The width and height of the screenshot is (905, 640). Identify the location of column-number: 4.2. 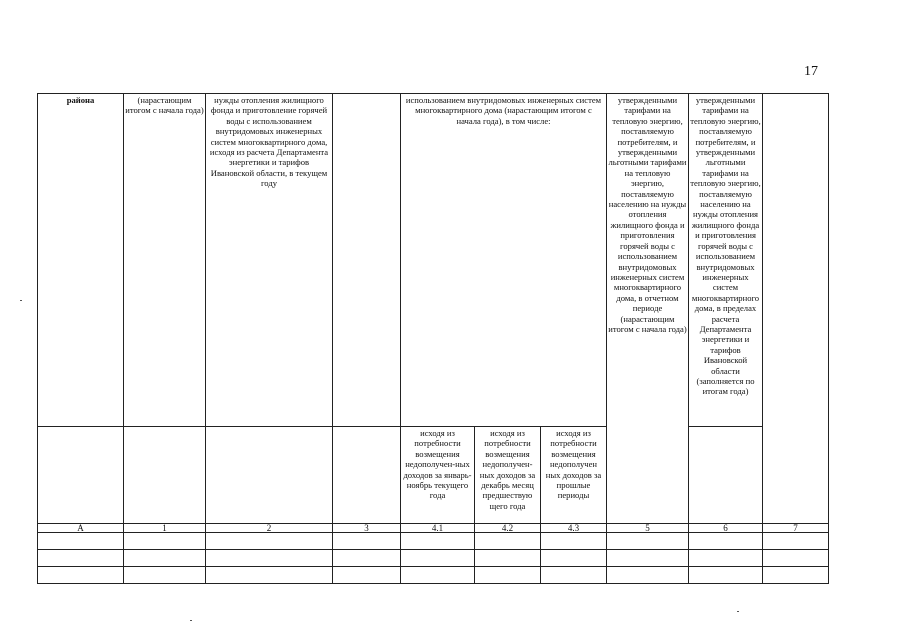
(507, 528).